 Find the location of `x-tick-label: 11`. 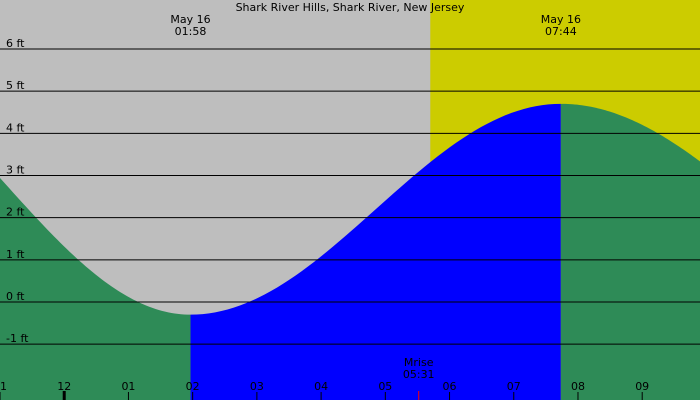

x-tick-label: 11 is located at coordinates (3, 386).